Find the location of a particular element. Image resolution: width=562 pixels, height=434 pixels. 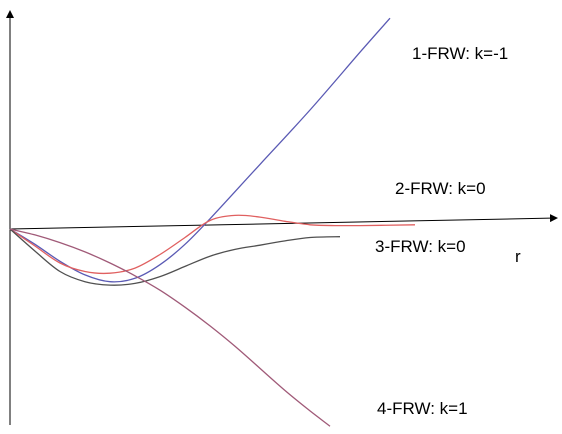

series-label-2: 2-FRW: k=0 is located at coordinates (440, 188).